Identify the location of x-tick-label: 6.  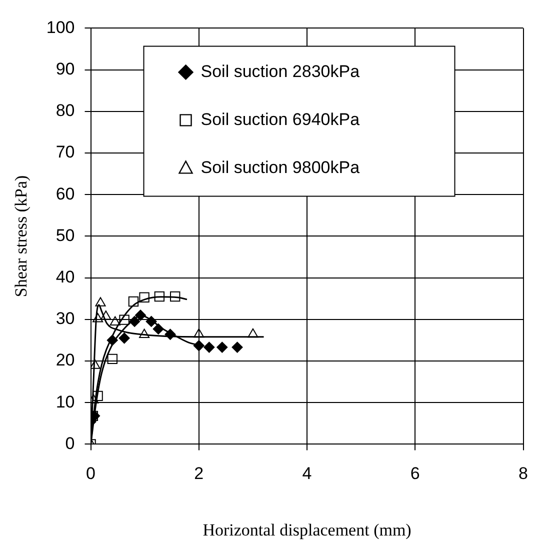
(415, 474).